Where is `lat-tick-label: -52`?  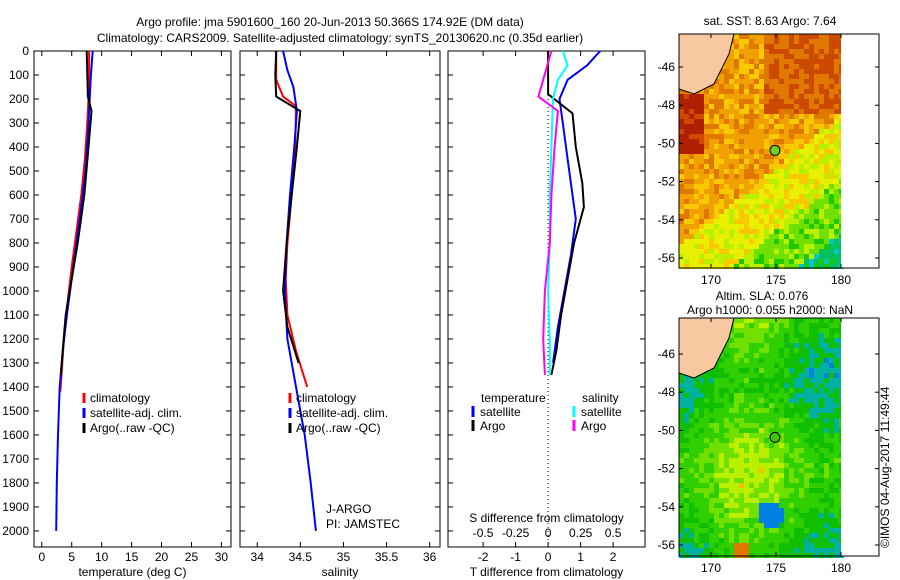 lat-tick-label: -52 is located at coordinates (667, 182).